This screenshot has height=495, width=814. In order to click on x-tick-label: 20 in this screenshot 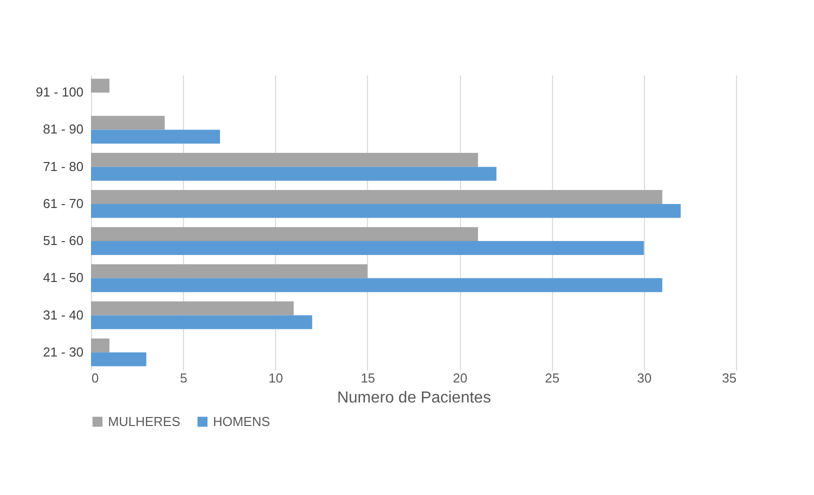, I will do `click(460, 378)`.